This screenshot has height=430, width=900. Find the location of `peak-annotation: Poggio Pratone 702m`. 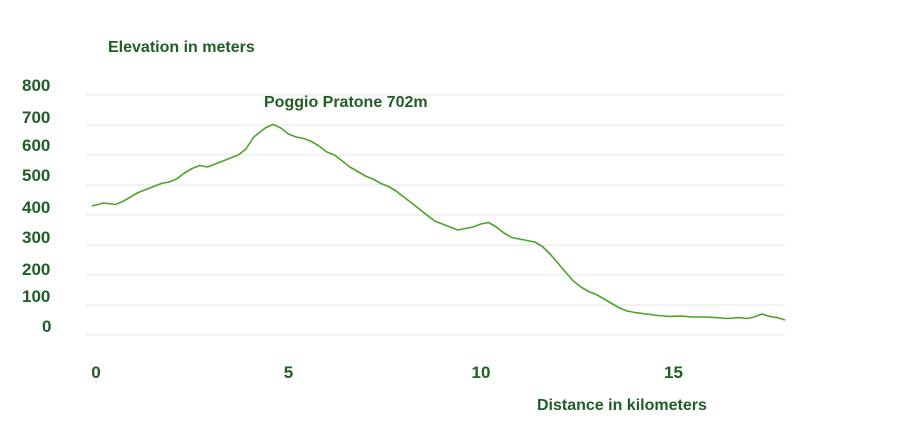

peak-annotation: Poggio Pratone 702m is located at coordinates (346, 102).